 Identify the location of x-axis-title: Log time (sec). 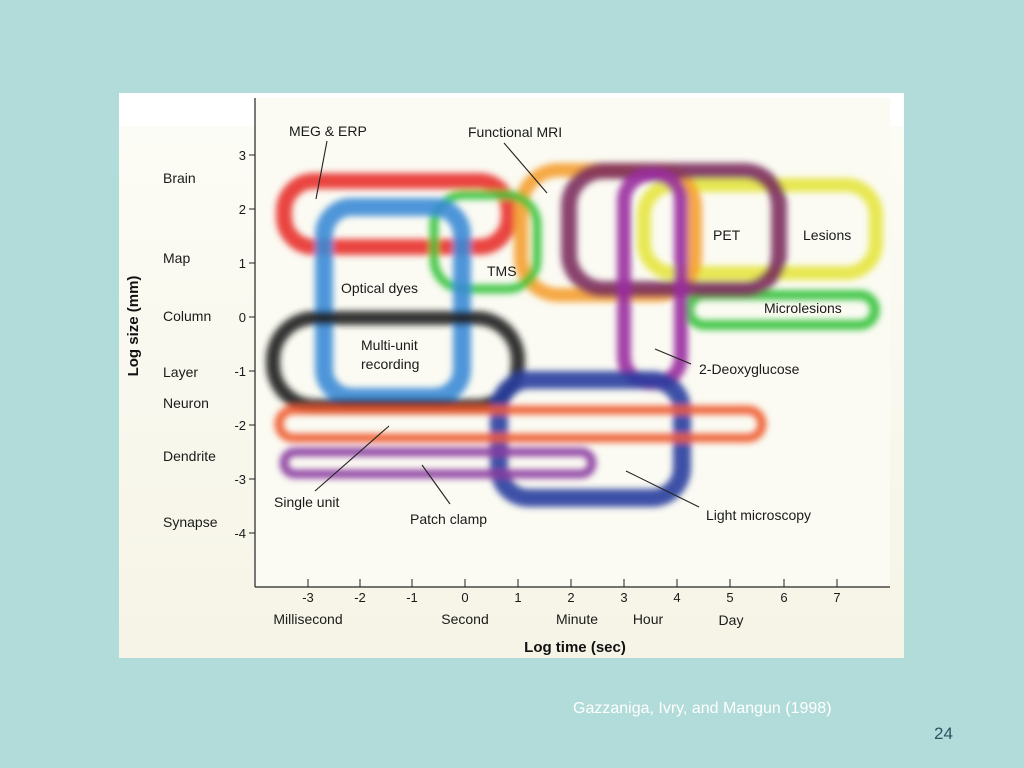
(575, 647).